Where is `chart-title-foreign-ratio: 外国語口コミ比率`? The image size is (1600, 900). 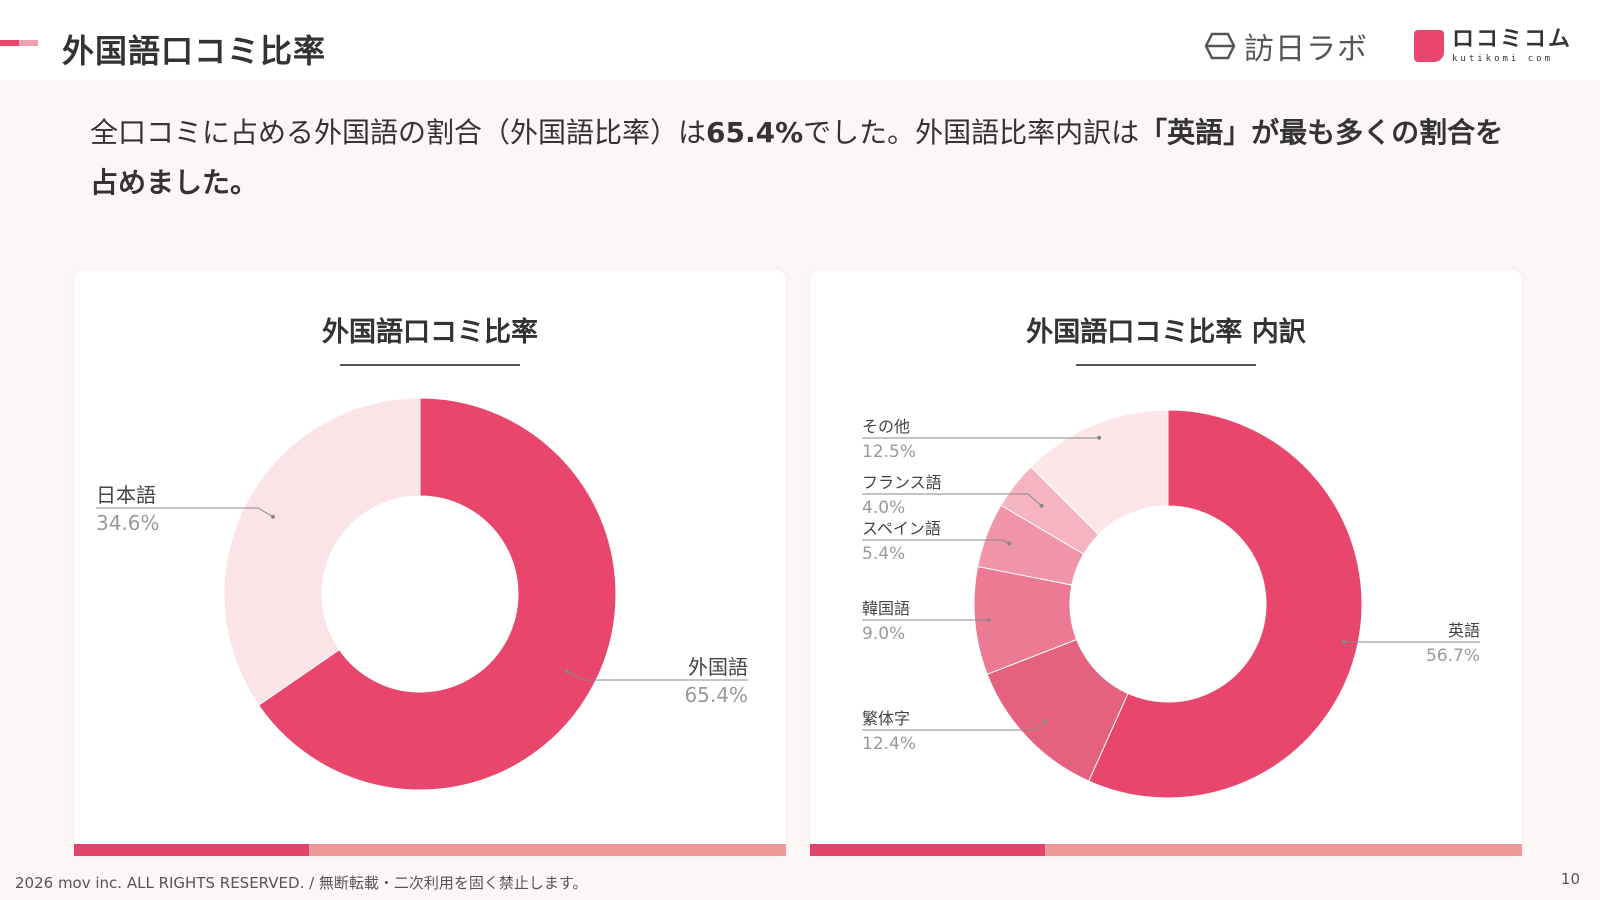 chart-title-foreign-ratio: 外国語口コミ比率 is located at coordinates (430, 332).